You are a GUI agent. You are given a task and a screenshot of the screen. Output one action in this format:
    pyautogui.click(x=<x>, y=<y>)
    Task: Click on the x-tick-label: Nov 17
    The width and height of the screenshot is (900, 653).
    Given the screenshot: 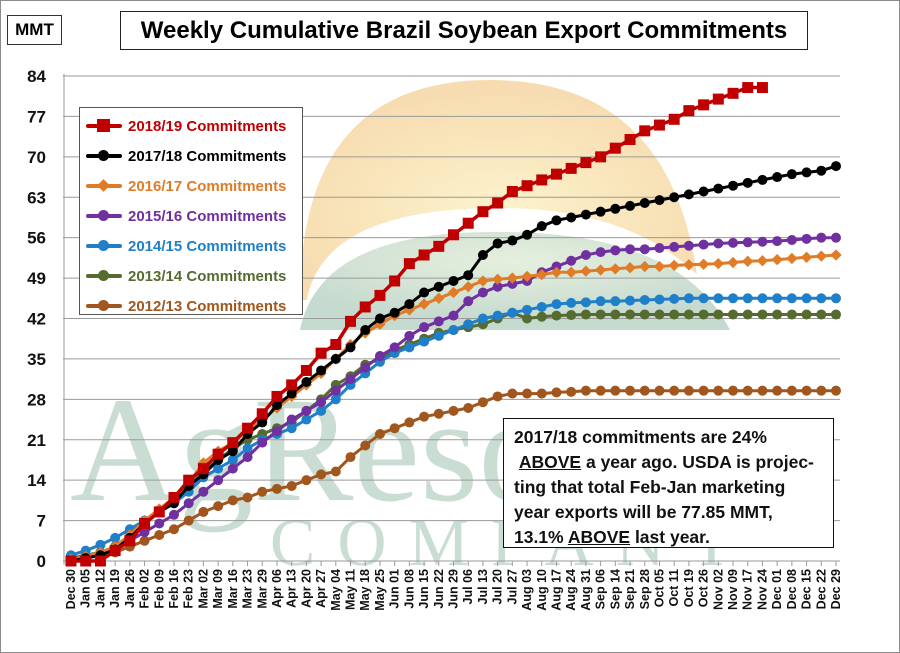 What is the action you would take?
    pyautogui.click(x=748, y=589)
    